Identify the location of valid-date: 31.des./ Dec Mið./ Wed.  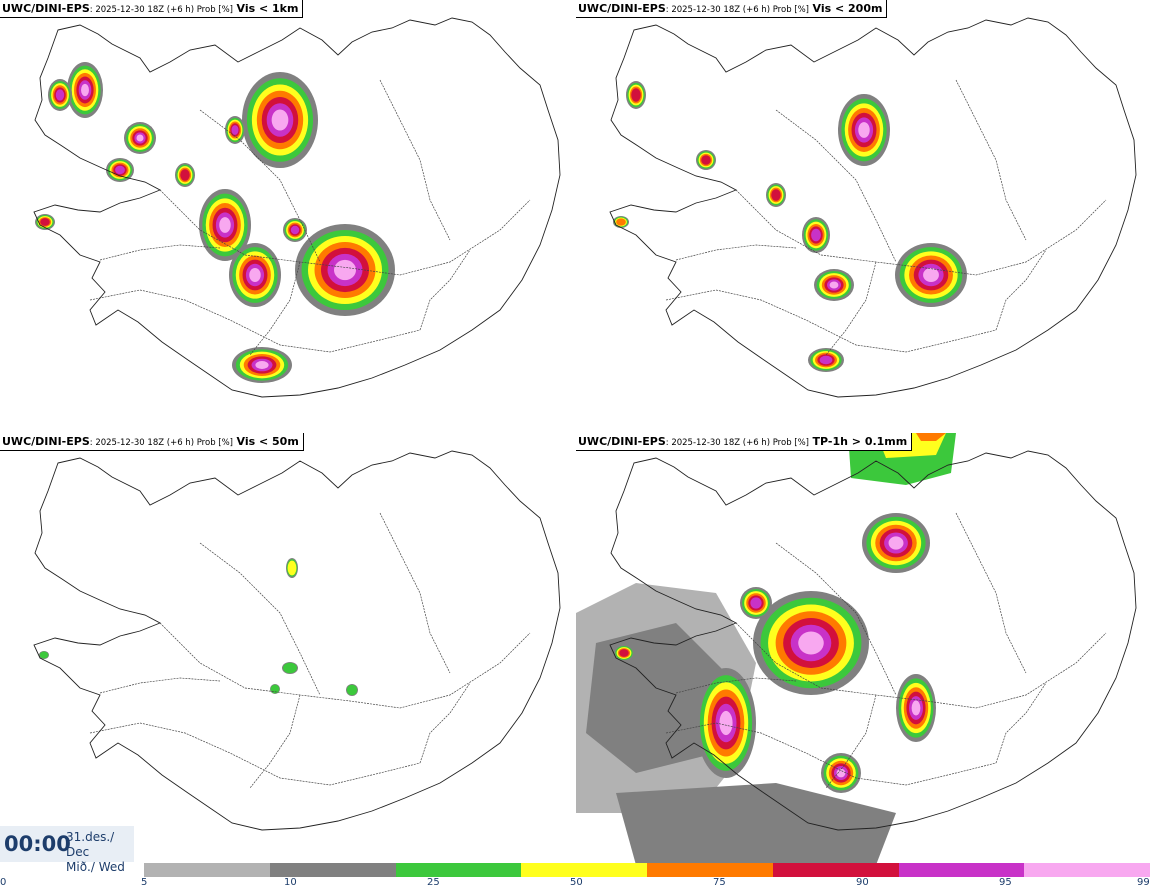
(100, 852).